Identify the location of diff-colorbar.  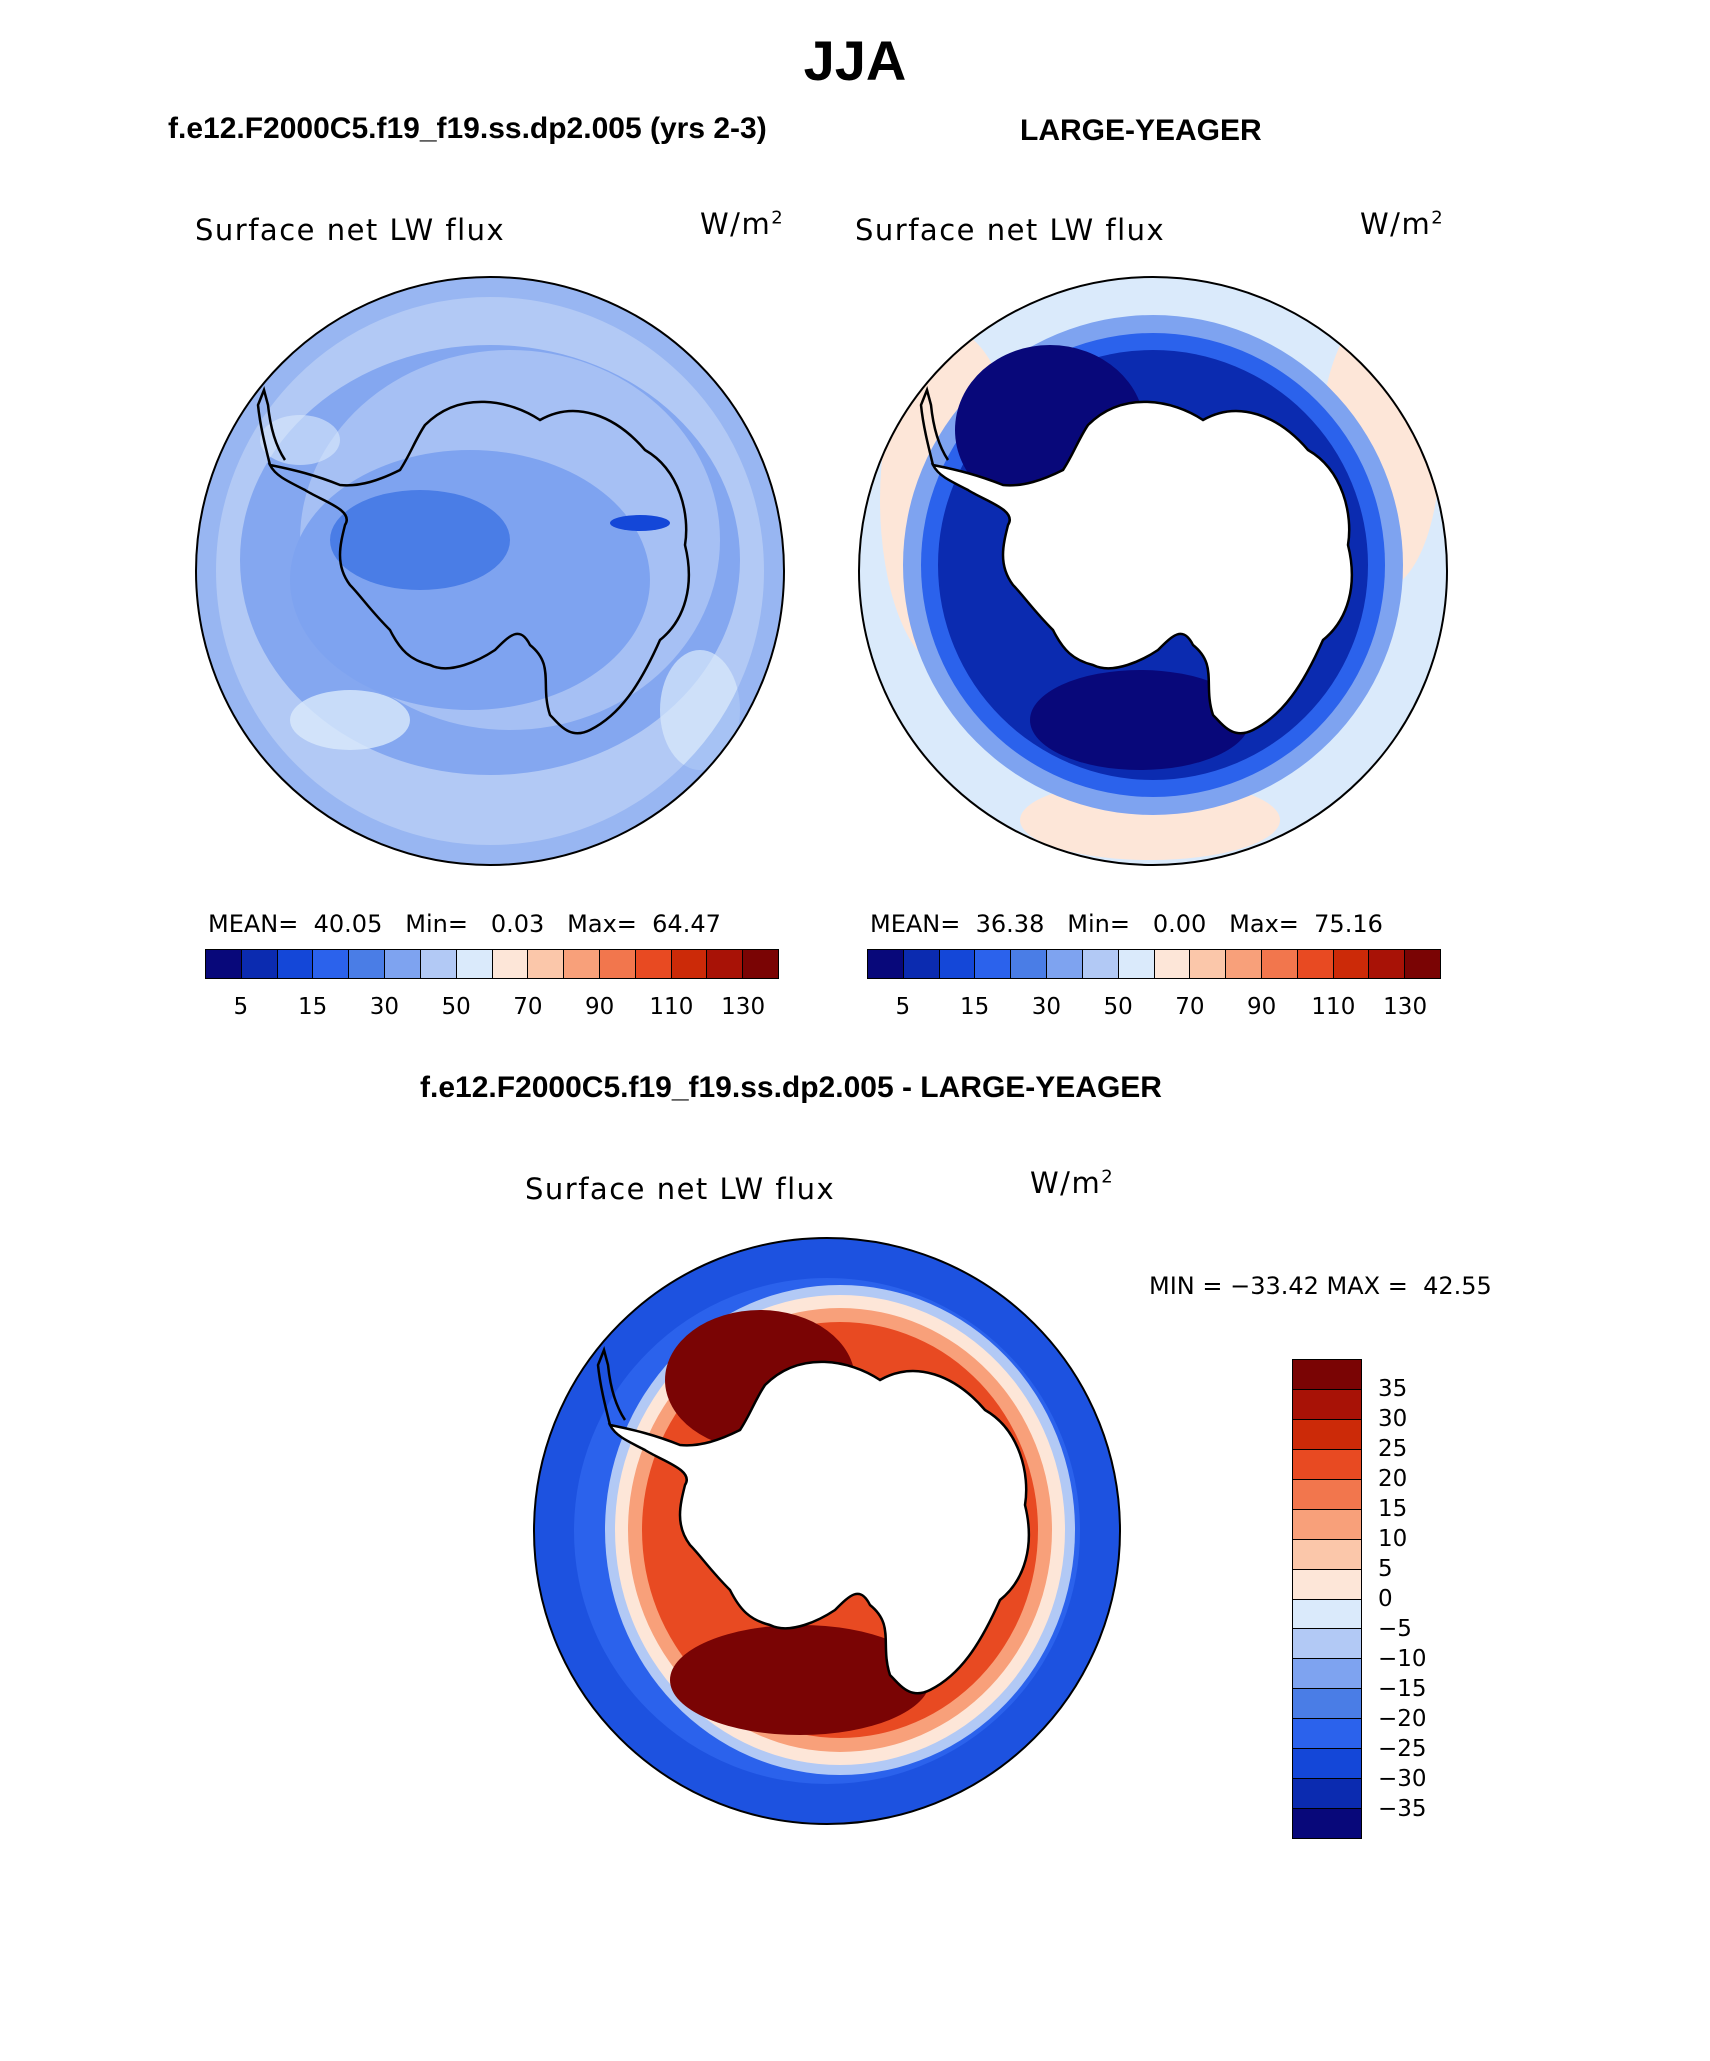
(1327, 1599).